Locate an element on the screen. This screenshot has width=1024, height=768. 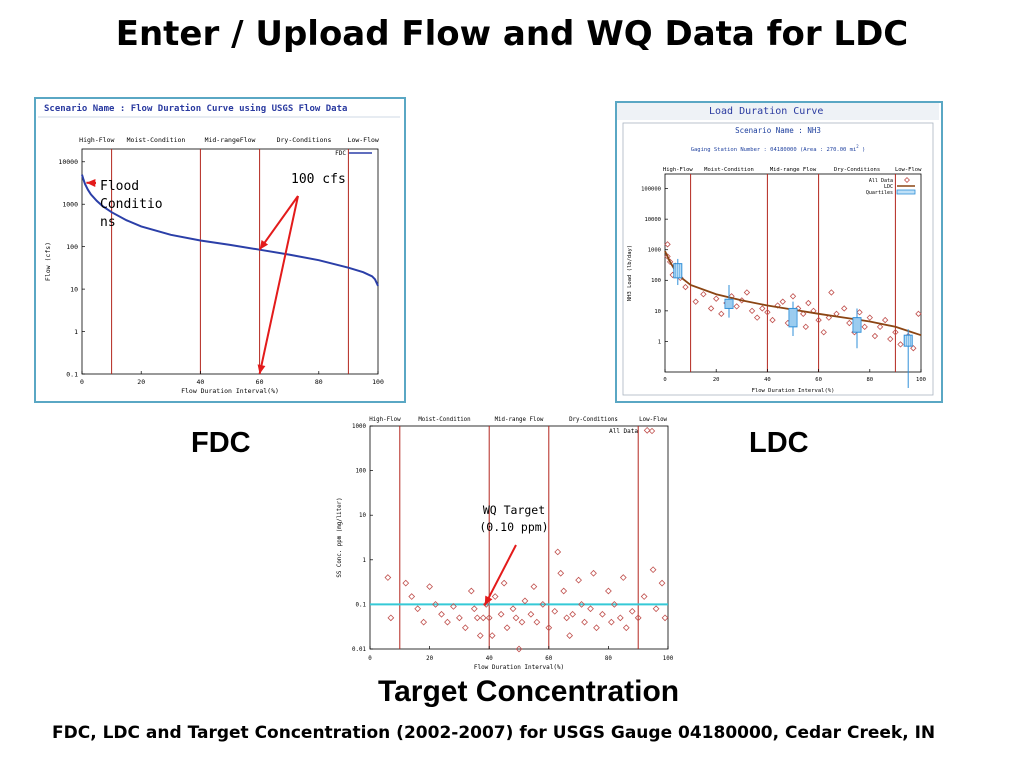
legend-swatch-quartile is located at coordinates (906, 192).